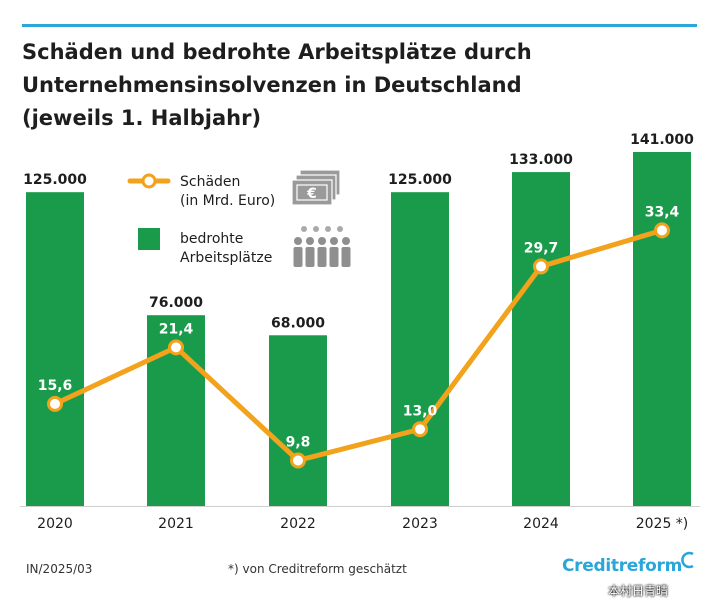  Describe the element at coordinates (272, 85) in the screenshot. I see `title-line-2: Unternehmensinsolvenzen in Deutschland` at that location.